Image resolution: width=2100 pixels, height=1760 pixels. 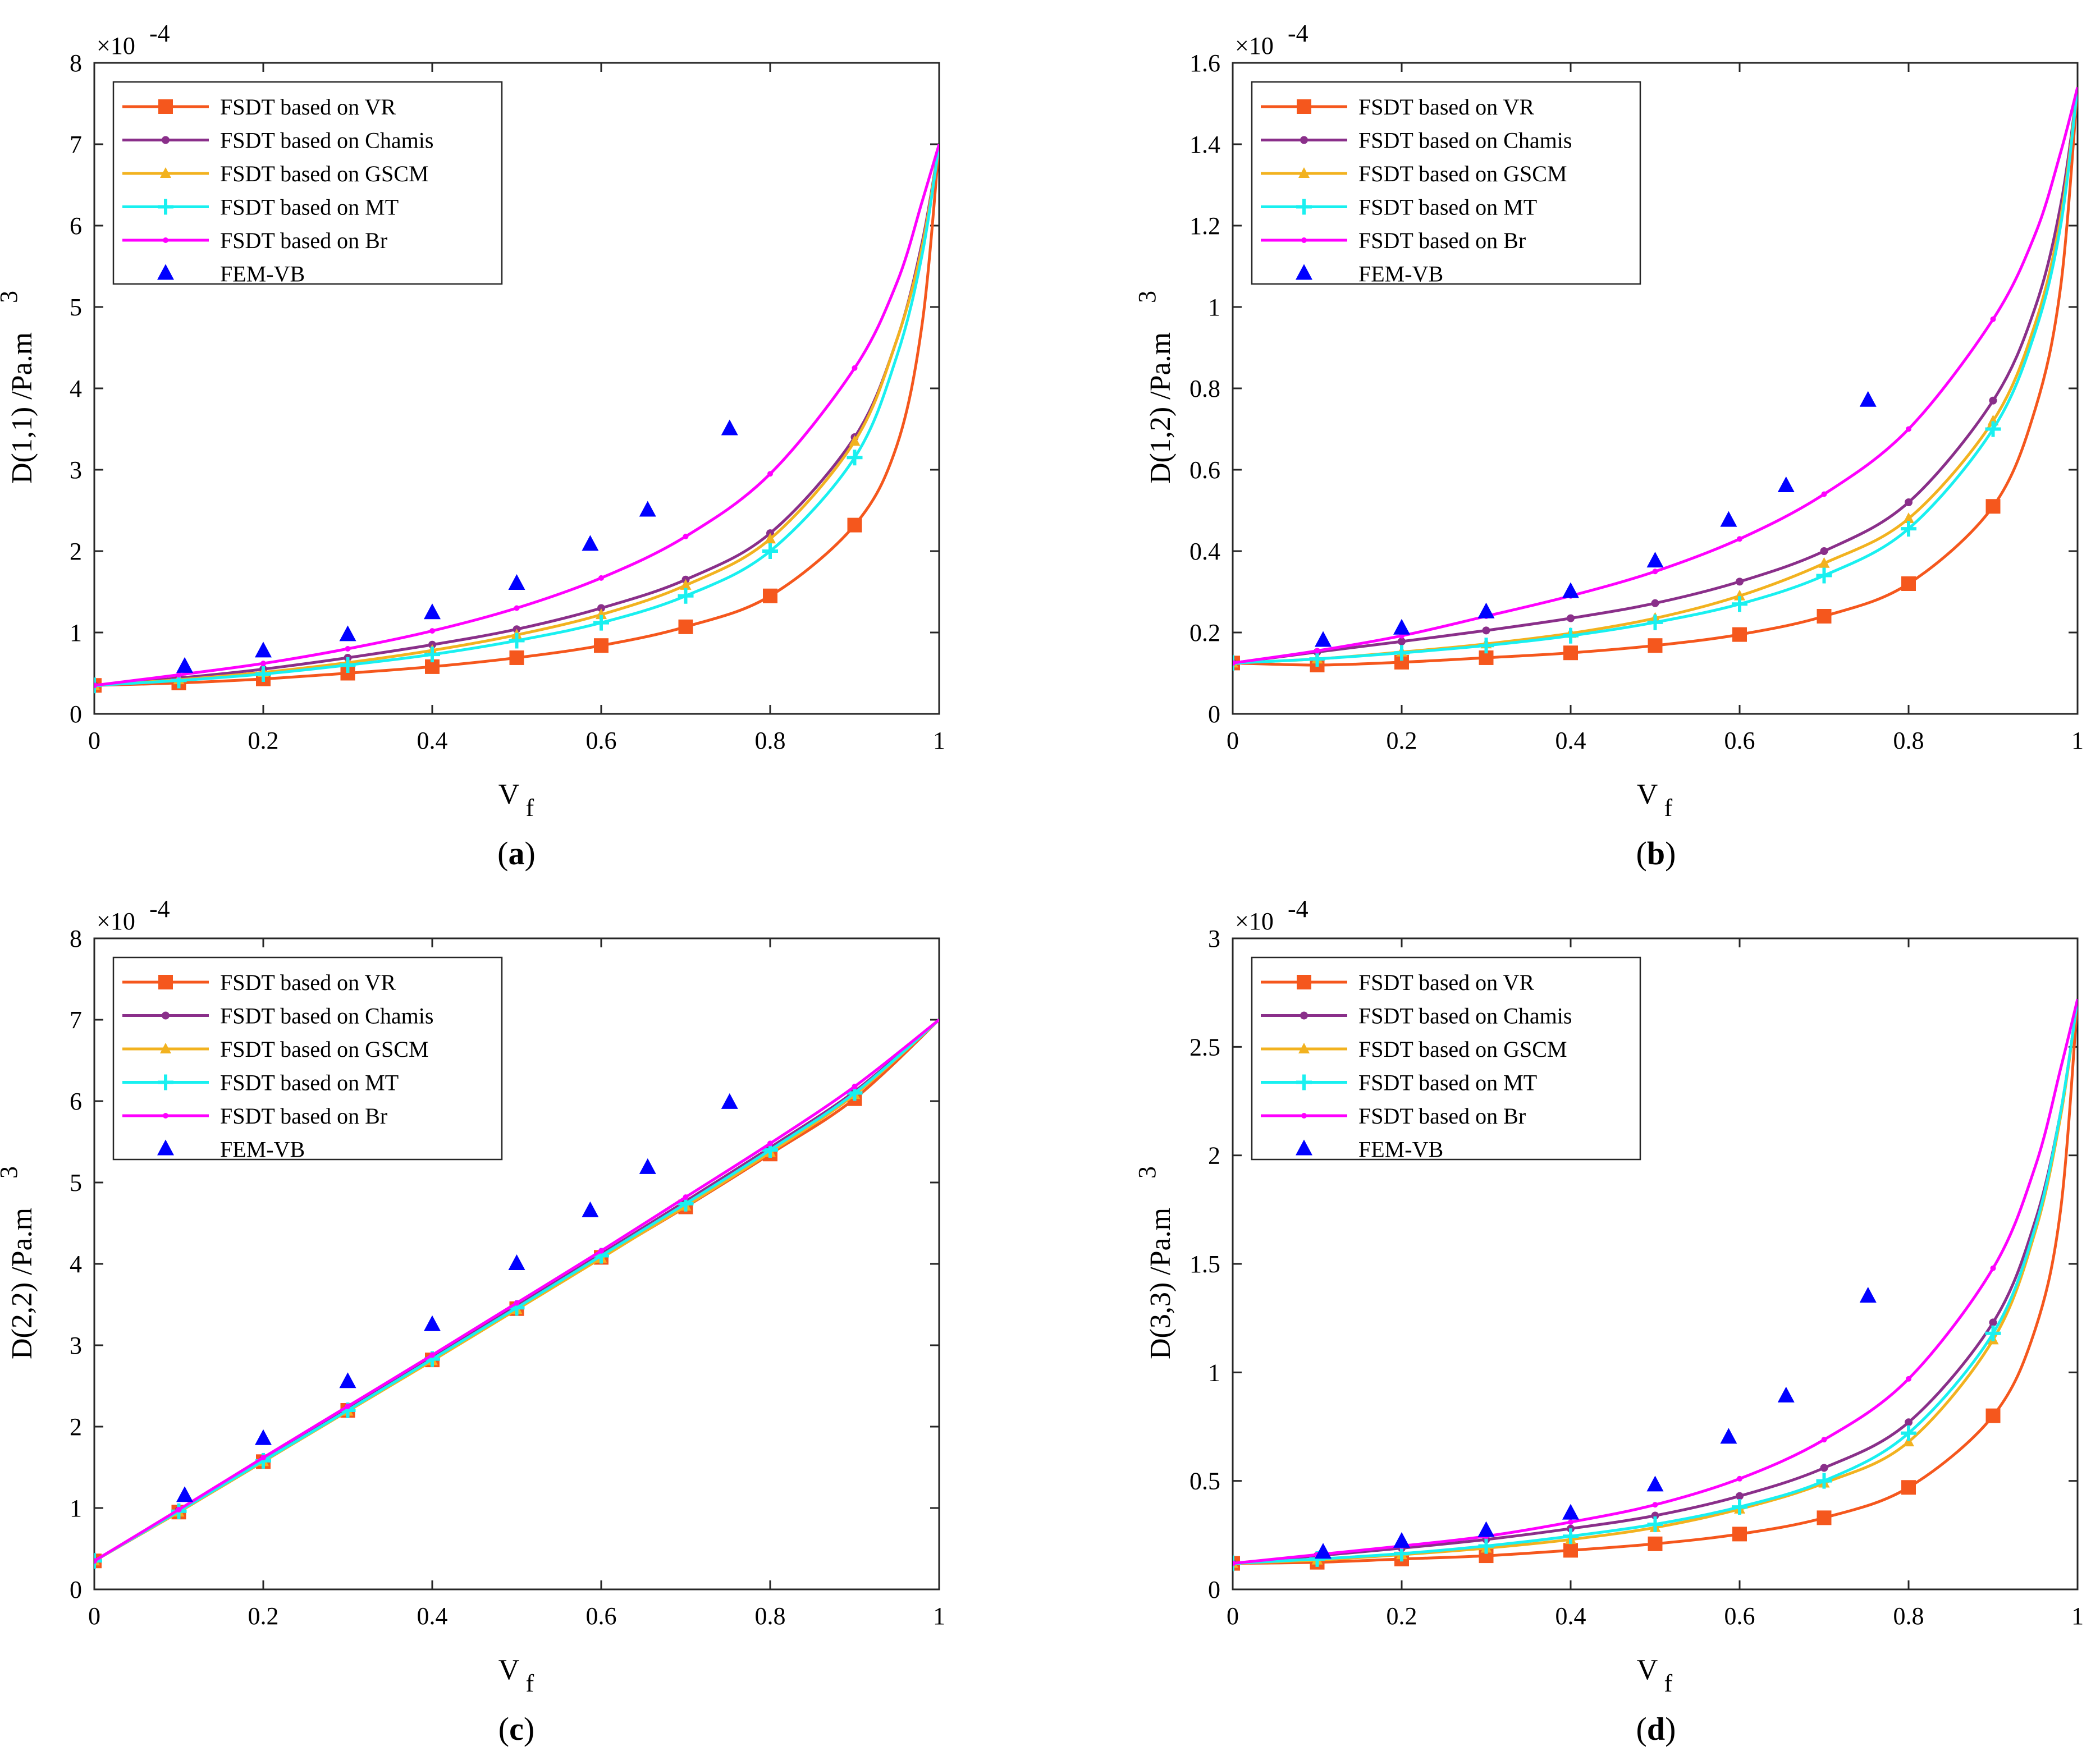 What do you see at coordinates (76, 551) in the screenshot?
I see `y-tick-label: 2` at bounding box center [76, 551].